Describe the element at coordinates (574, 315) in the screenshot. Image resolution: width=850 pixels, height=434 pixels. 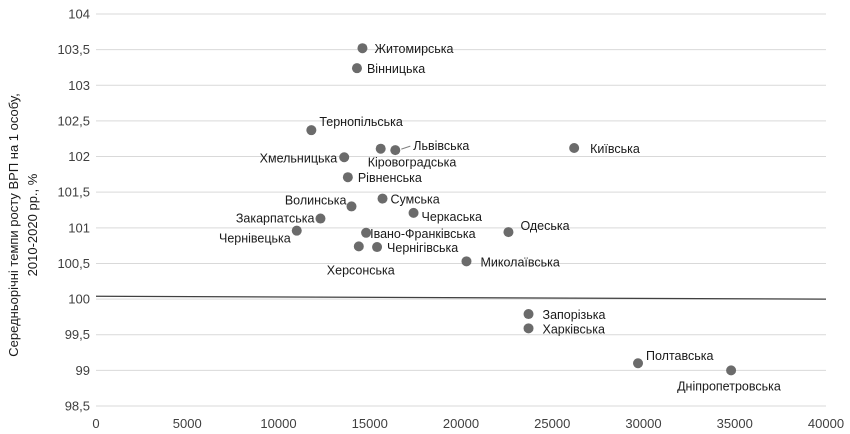
I see `point-label: Запорізька` at that location.